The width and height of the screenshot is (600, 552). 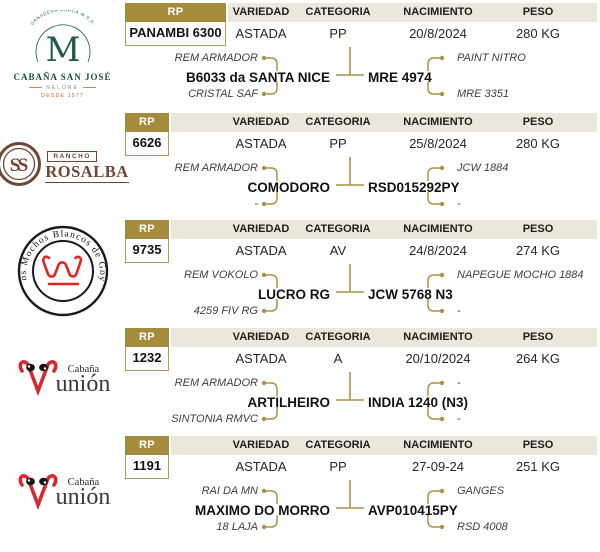 What do you see at coordinates (413, 510) in the screenshot?
I see `dam-name: AVP010415PY` at bounding box center [413, 510].